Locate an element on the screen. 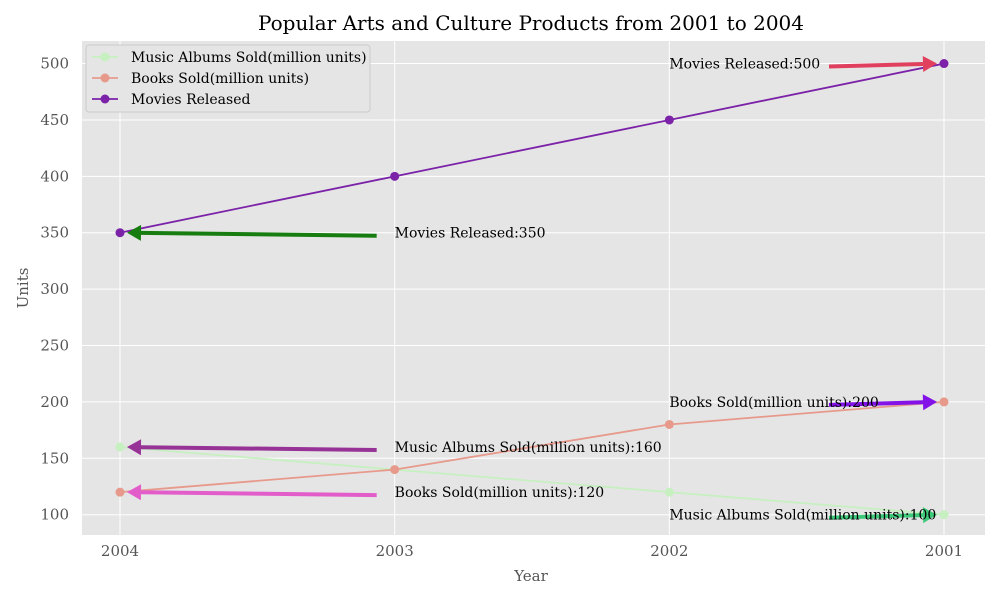 The height and width of the screenshot is (600, 1000). y-tick-label: 450 is located at coordinates (54, 120).